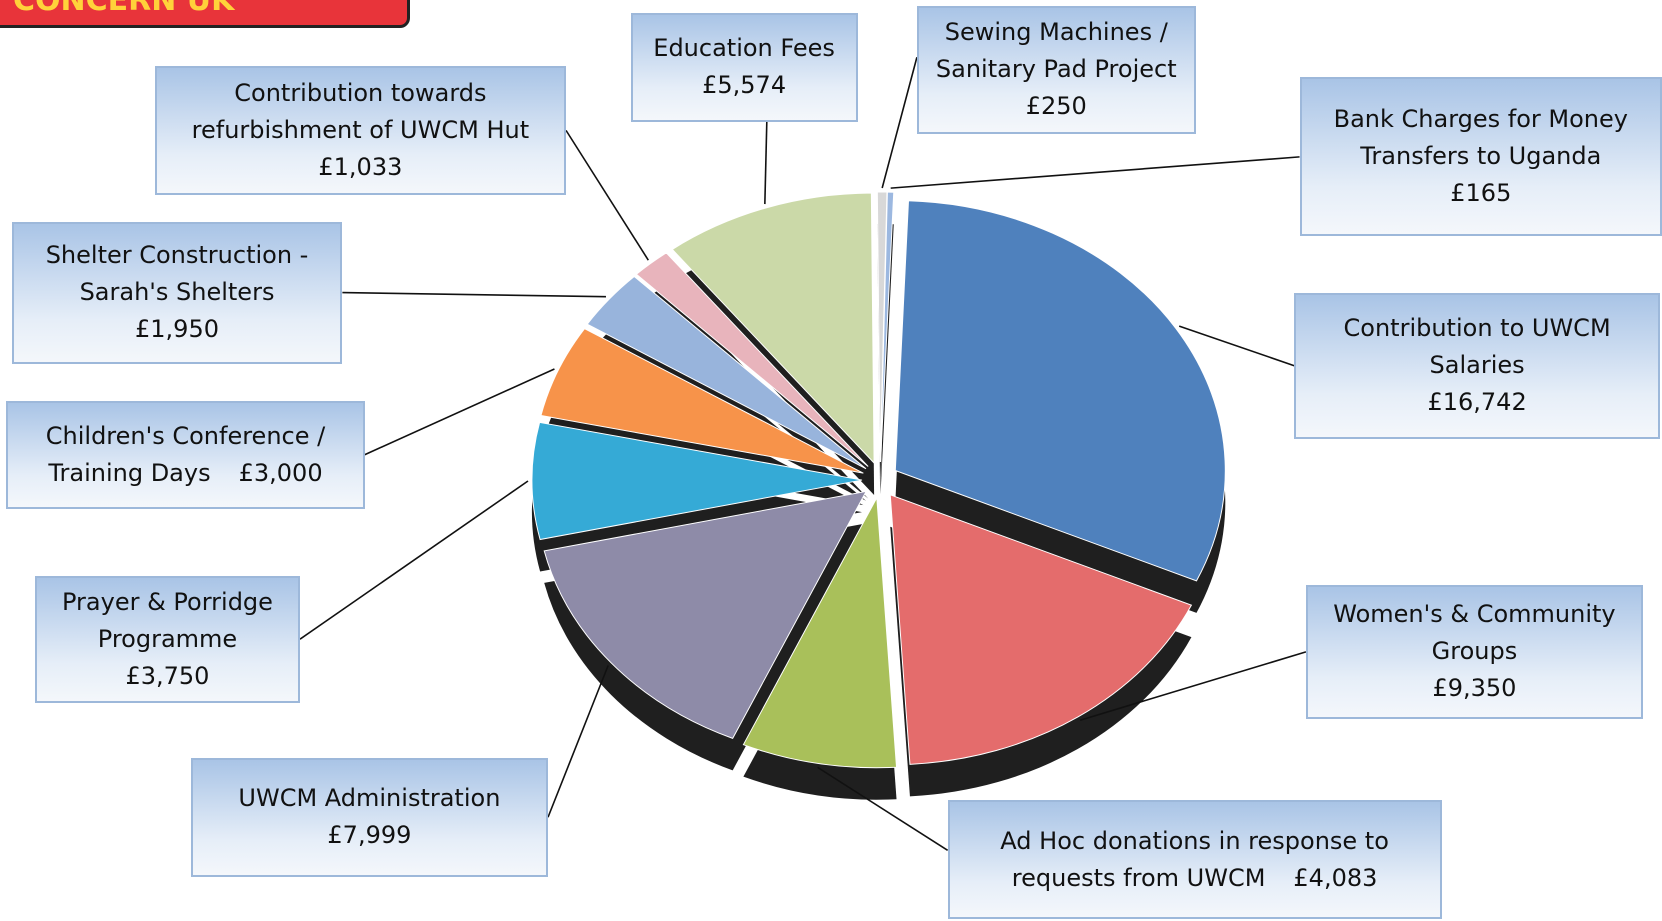 This screenshot has height=921, width=1662. What do you see at coordinates (369, 817) in the screenshot?
I see `label-box: UWCM Administration £7,999` at bounding box center [369, 817].